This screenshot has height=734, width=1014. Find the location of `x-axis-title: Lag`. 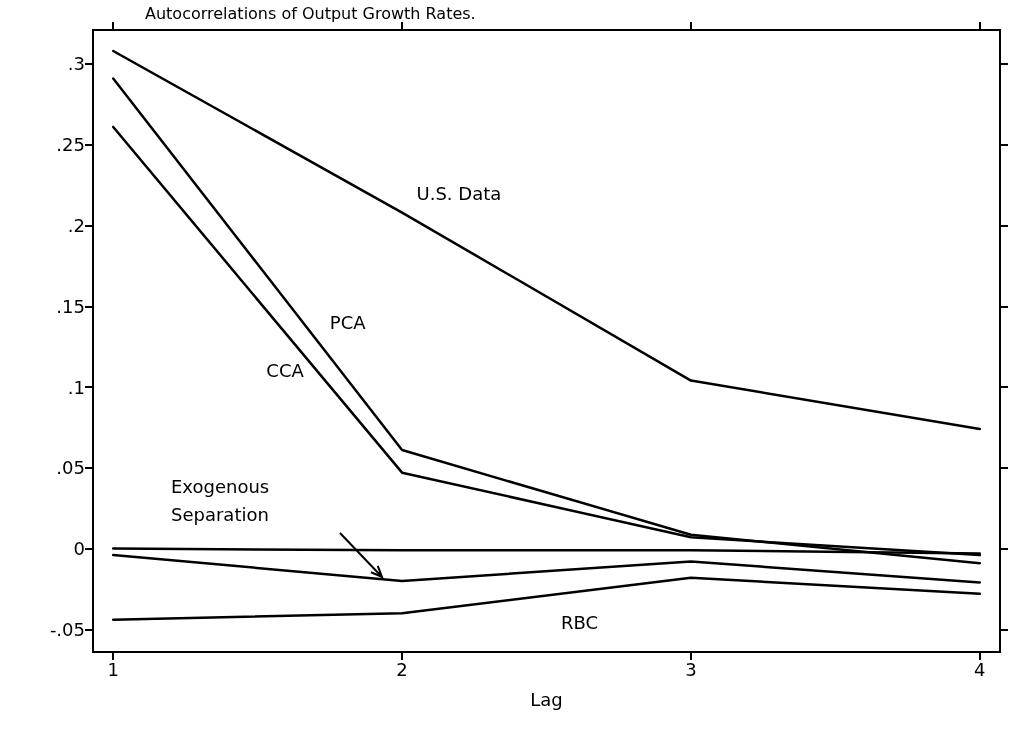

x-axis-title: Lag is located at coordinates (546, 699).